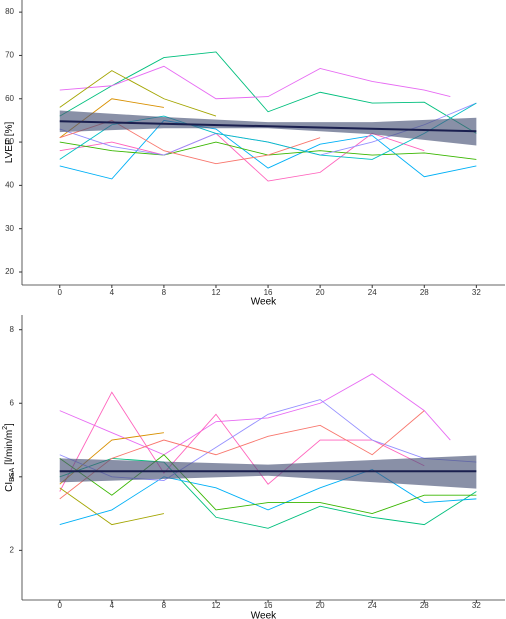 The image size is (506, 619). I want to click on y-tick-label: 30, so click(9, 228).